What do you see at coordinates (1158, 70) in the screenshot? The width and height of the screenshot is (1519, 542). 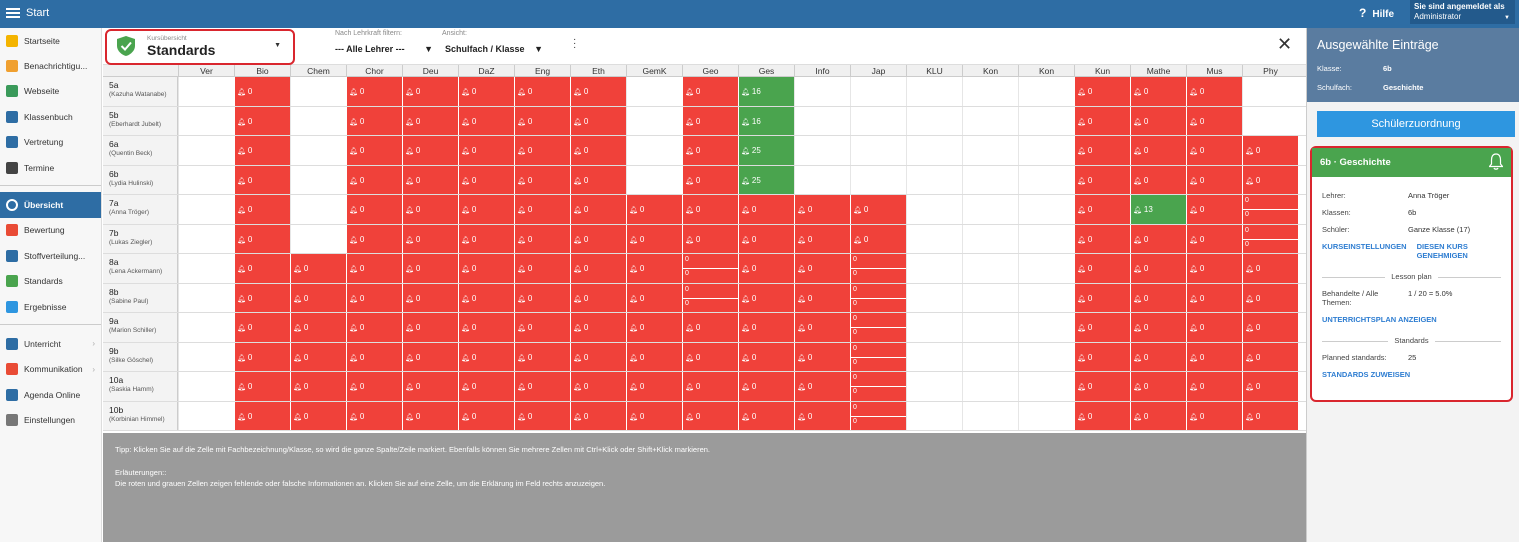 I see `subject-header: Mathe` at bounding box center [1158, 70].